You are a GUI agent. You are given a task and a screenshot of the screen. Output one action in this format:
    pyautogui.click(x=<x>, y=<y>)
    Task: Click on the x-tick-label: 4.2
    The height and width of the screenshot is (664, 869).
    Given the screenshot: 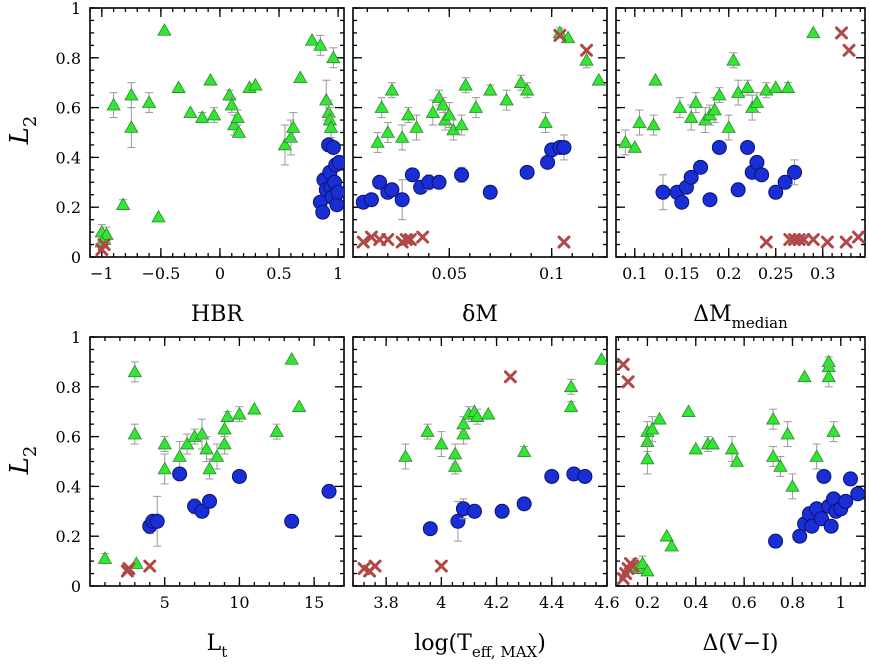 What is the action you would take?
    pyautogui.click(x=496, y=602)
    